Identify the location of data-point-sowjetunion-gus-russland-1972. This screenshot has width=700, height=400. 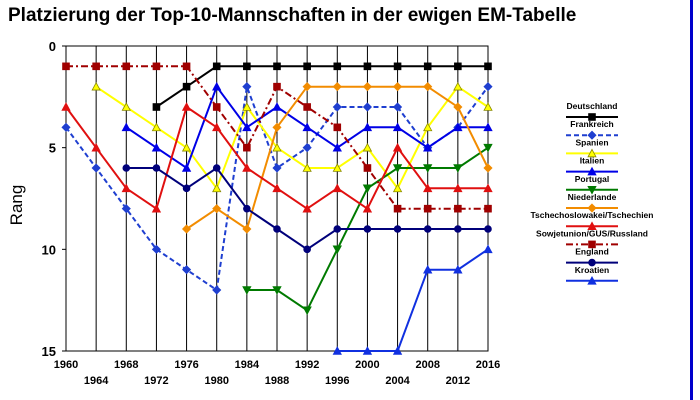
(156, 66).